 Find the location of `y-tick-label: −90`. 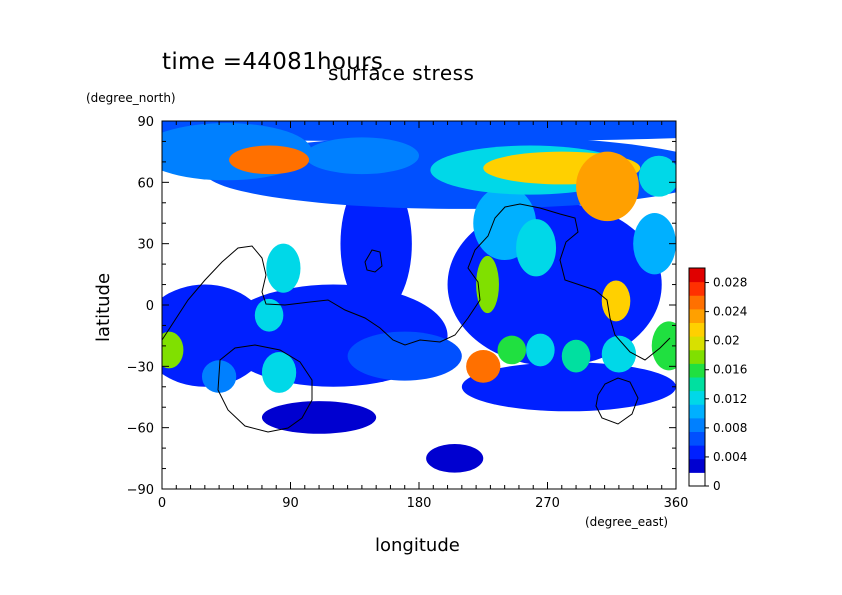

y-tick-label: −90 is located at coordinates (140, 490).